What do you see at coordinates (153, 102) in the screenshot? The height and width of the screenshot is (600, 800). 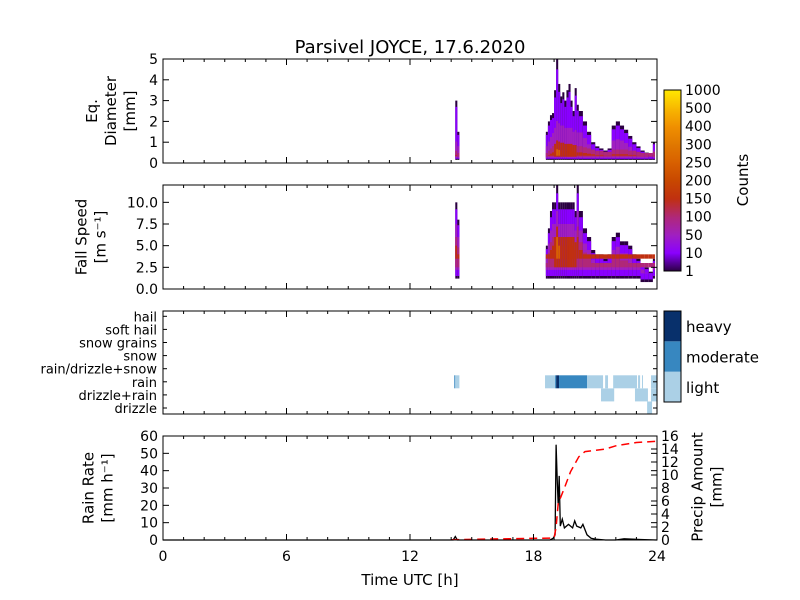 I see `y-tick-label: 3` at bounding box center [153, 102].